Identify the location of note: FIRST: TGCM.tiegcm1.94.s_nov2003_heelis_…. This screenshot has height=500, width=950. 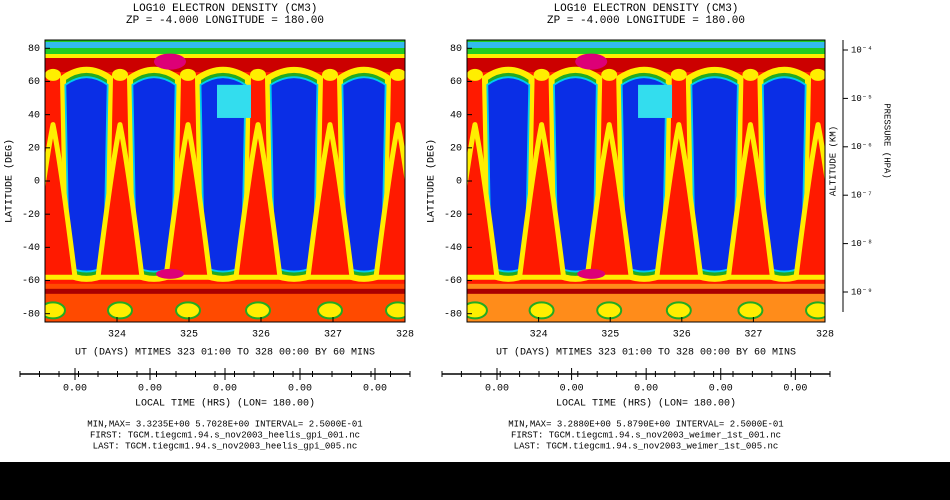
(225, 435).